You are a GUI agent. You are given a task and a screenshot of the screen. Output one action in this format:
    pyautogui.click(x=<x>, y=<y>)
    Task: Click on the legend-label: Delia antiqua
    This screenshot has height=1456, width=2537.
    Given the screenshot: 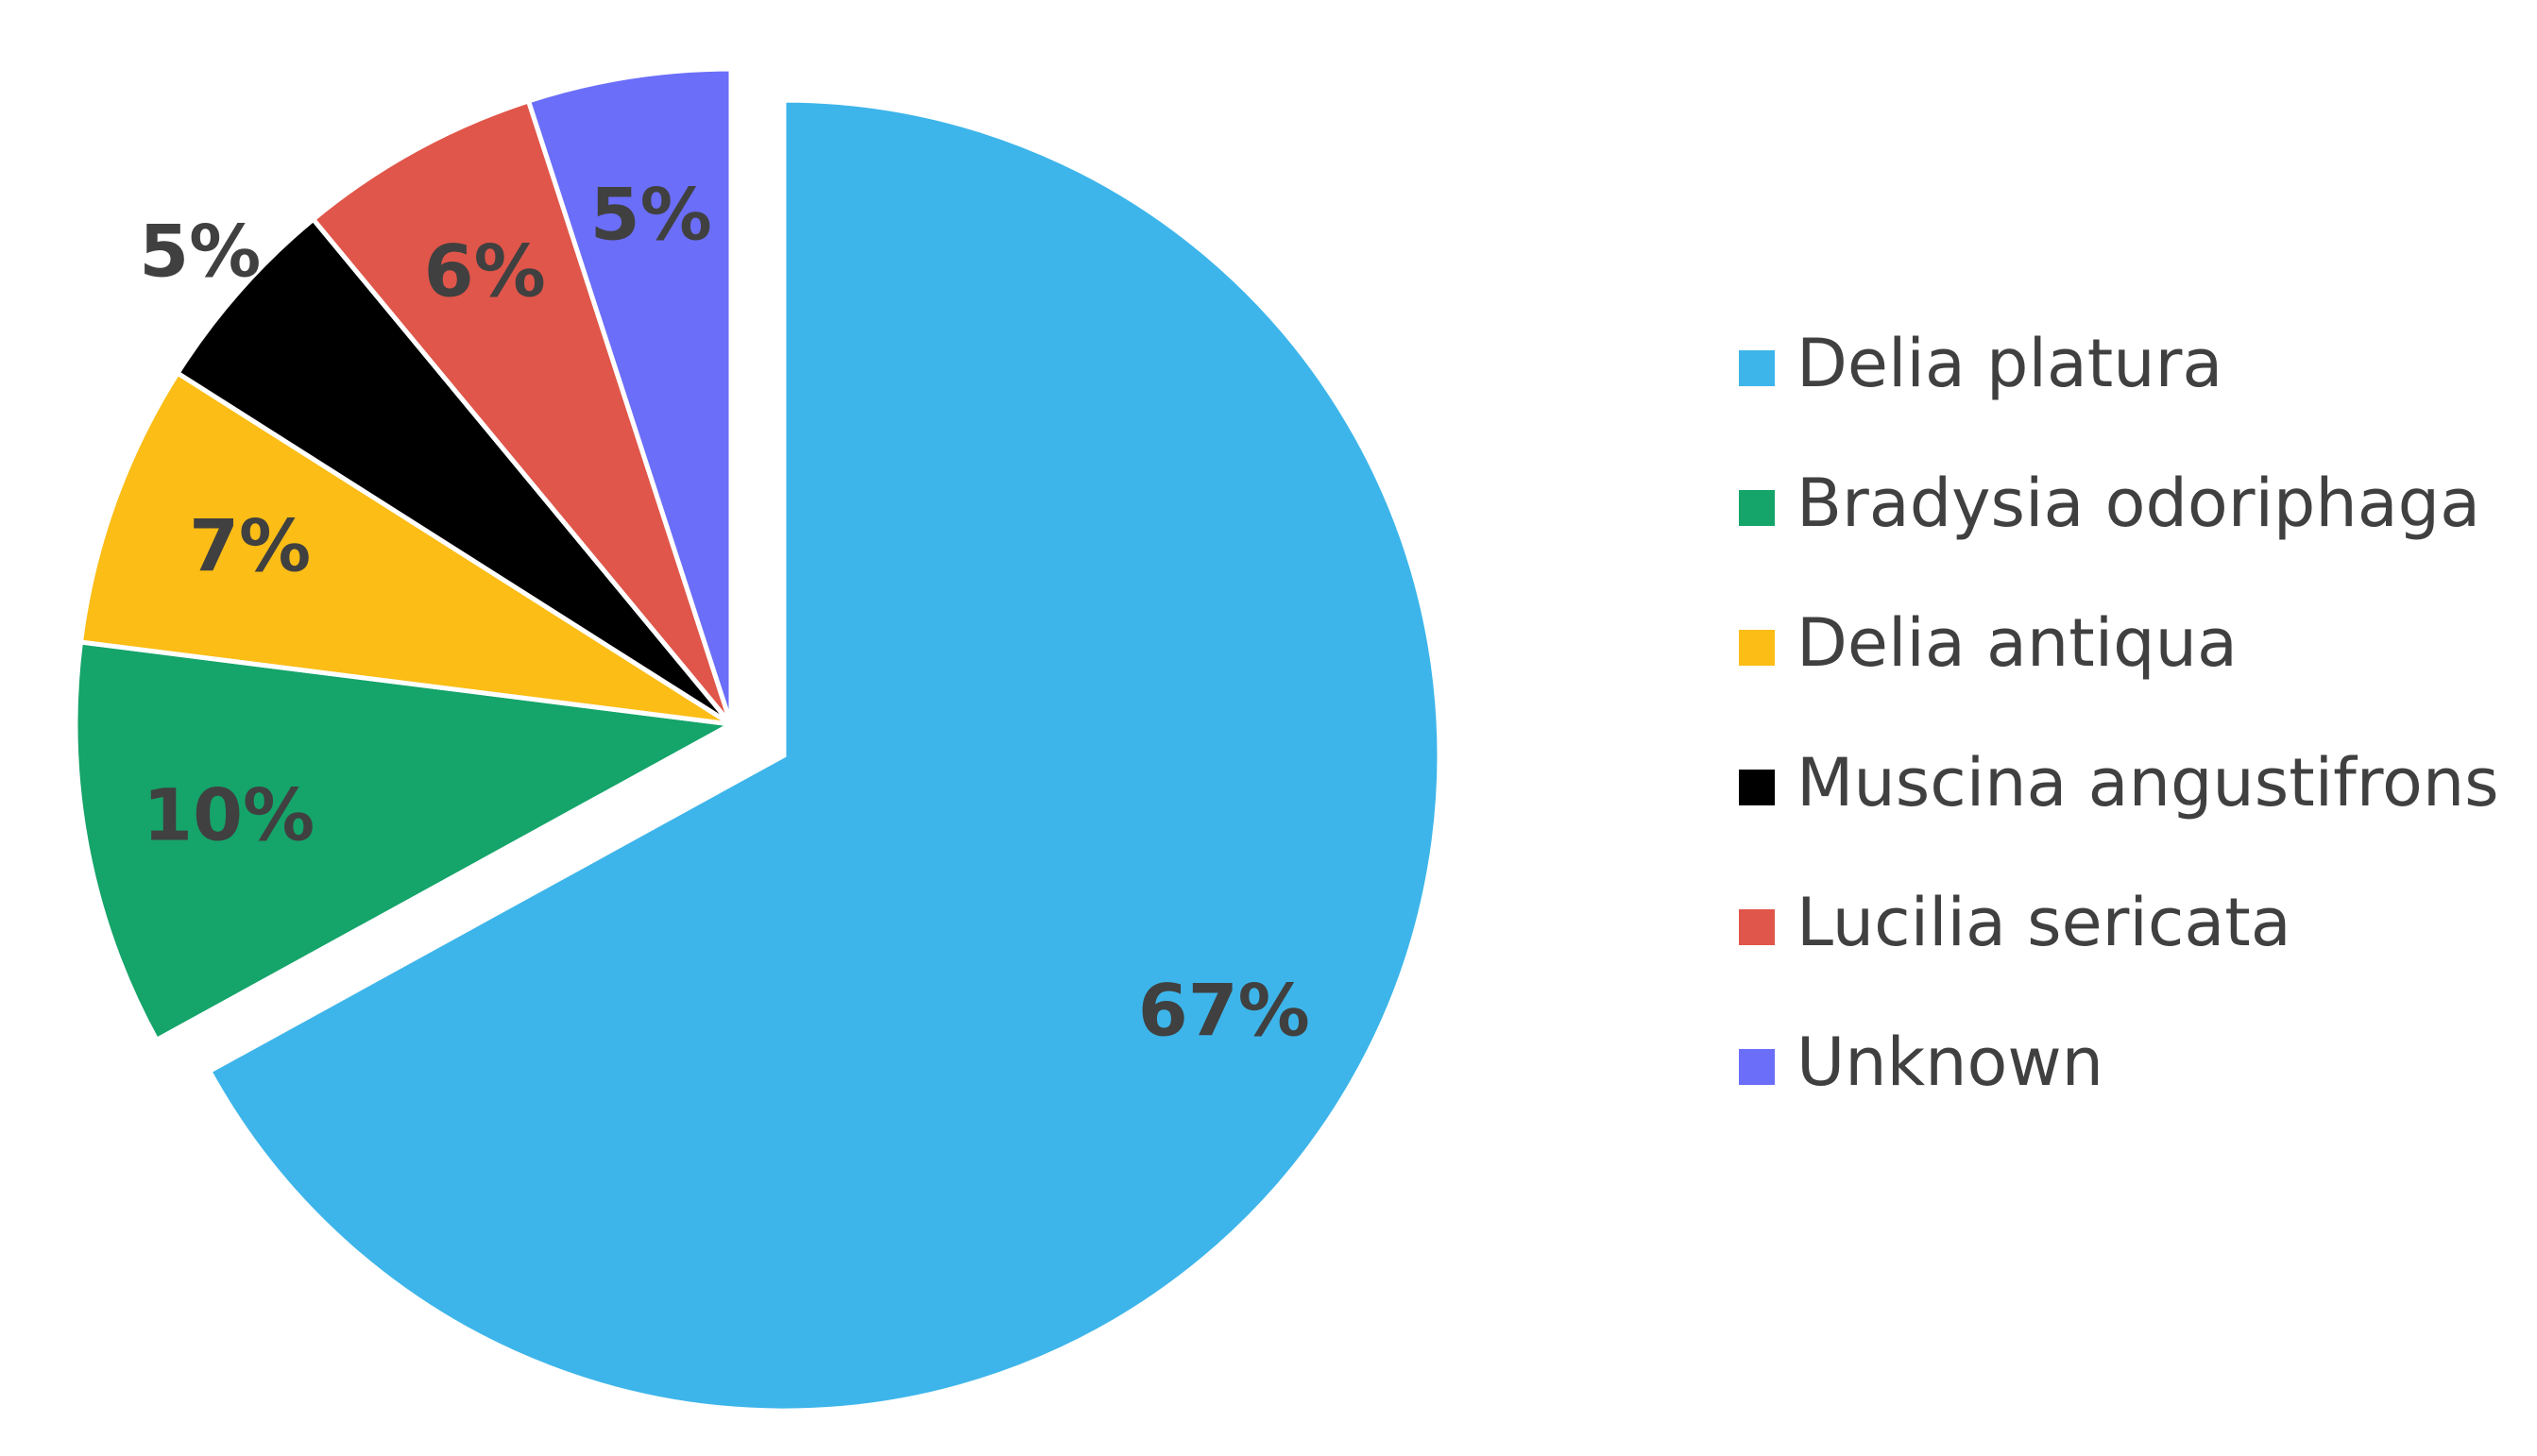 What is the action you would take?
    pyautogui.click(x=2017, y=643)
    